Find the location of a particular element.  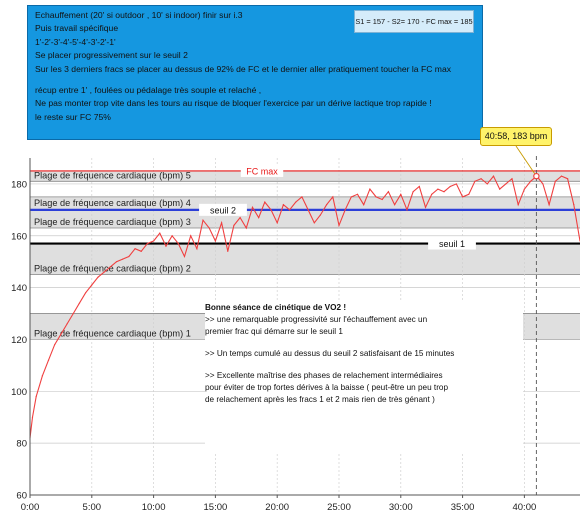

x-tick-label: 40:00 is located at coordinates (524, 507).